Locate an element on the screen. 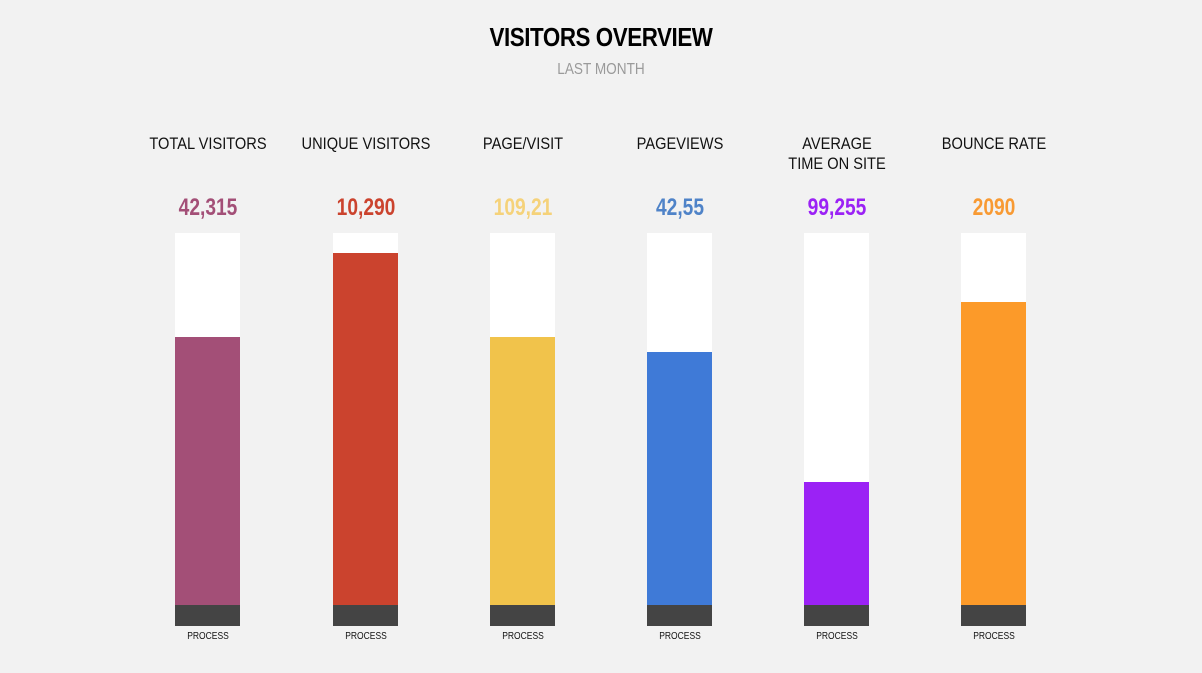 This screenshot has height=673, width=1202. bar-label: PAGEVIEWS is located at coordinates (680, 143).